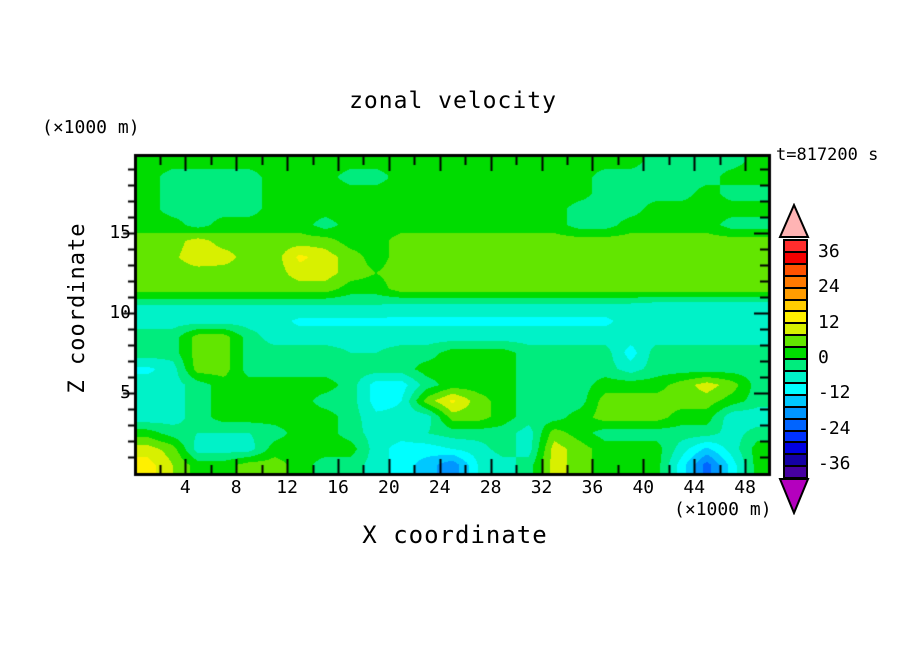 The height and width of the screenshot is (654, 904). What do you see at coordinates (834, 393) in the screenshot?
I see `colorbar-tick-label--12: -12` at bounding box center [834, 393].